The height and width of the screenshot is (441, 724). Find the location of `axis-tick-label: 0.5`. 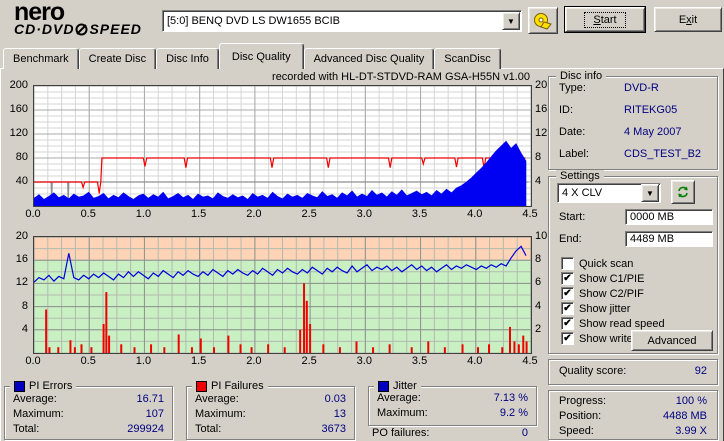

axis-tick-label: 0.5 is located at coordinates (88, 361).